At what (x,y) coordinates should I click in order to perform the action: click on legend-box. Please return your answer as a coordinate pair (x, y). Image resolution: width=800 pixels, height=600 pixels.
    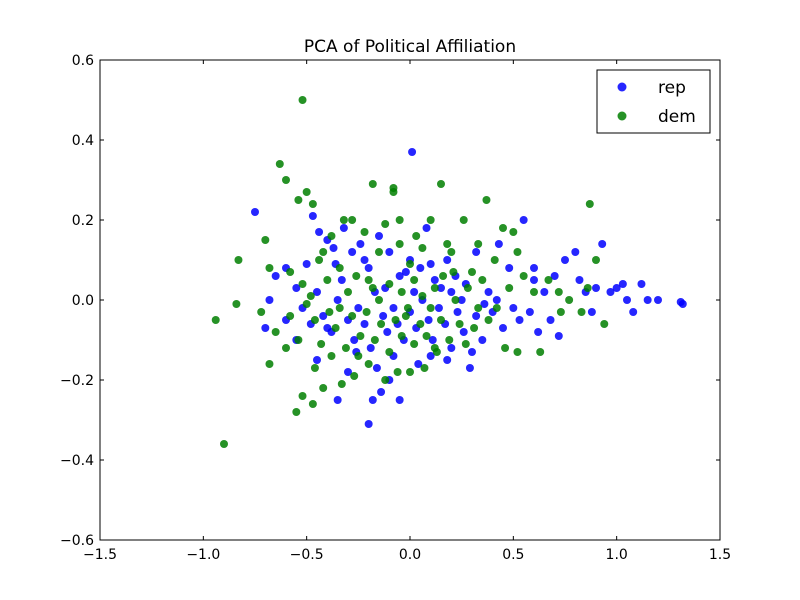
    Looking at the image, I should click on (653, 101).